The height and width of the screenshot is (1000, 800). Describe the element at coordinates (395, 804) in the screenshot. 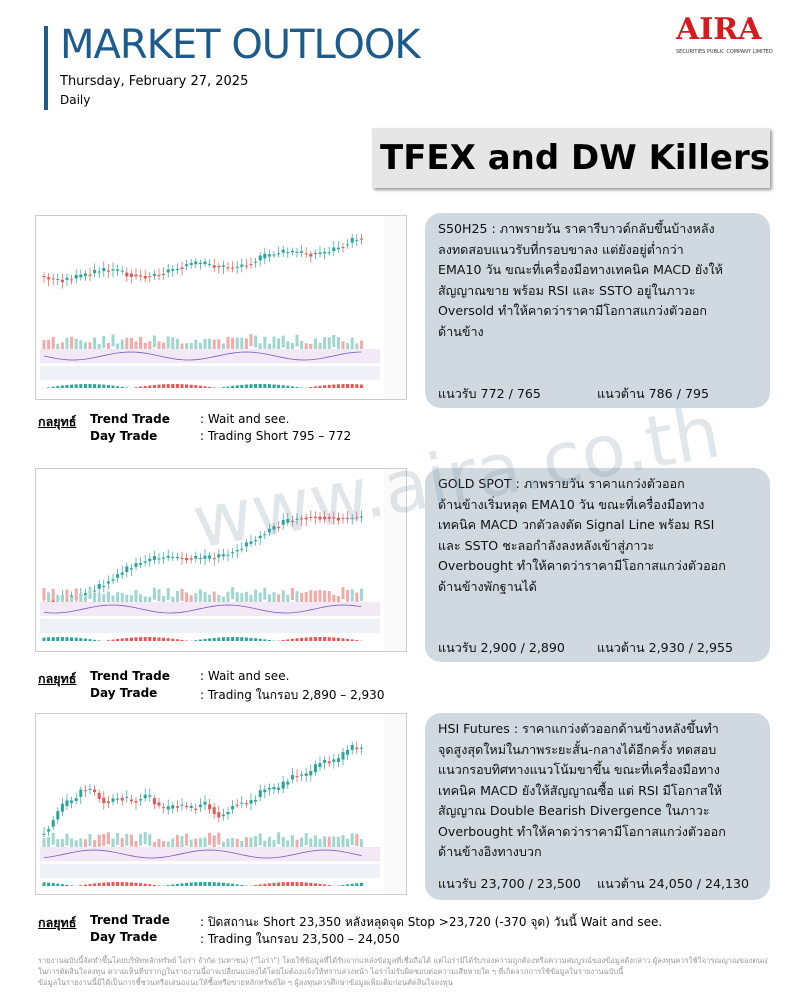

I see `price-axis` at that location.